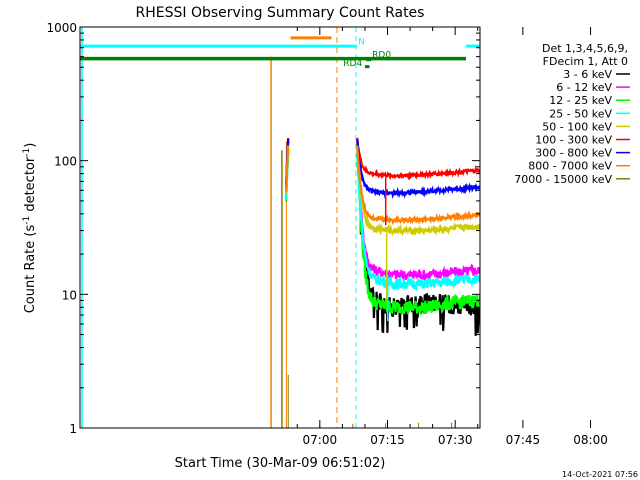 This screenshot has height=480, width=640. What do you see at coordinates (573, 140) in the screenshot?
I see `legend-entry-5: 100 - 300 keV` at bounding box center [573, 140].